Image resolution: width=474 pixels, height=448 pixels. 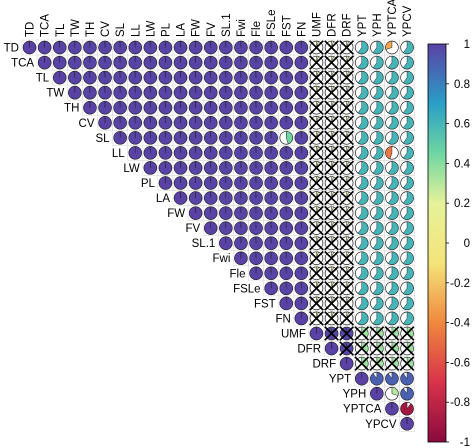 I want to click on corr-pie-CV-Fle, so click(x=256, y=123).